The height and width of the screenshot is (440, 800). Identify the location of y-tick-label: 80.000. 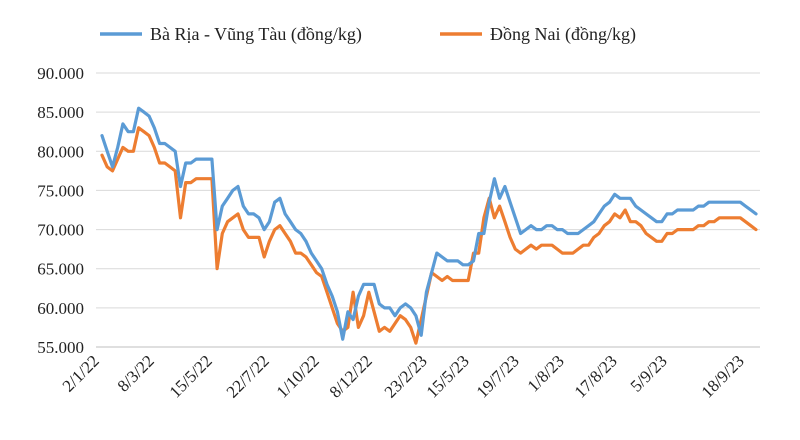
(60, 151).